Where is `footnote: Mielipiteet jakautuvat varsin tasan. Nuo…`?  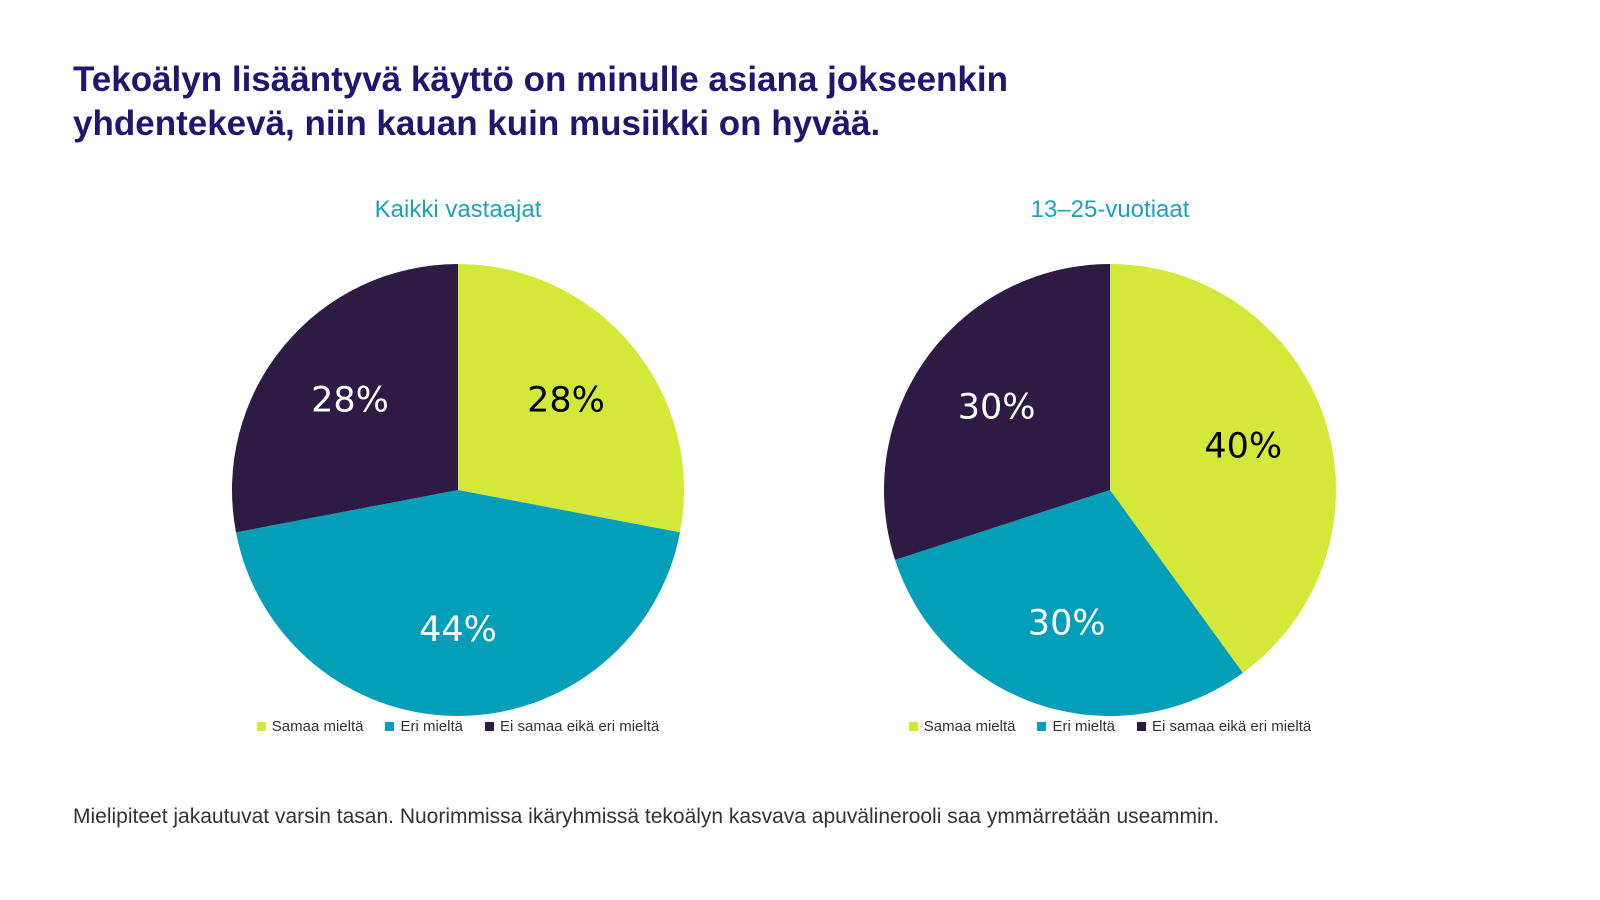 footnote: Mielipiteet jakautuvat varsin tasan. Nuo… is located at coordinates (646, 816).